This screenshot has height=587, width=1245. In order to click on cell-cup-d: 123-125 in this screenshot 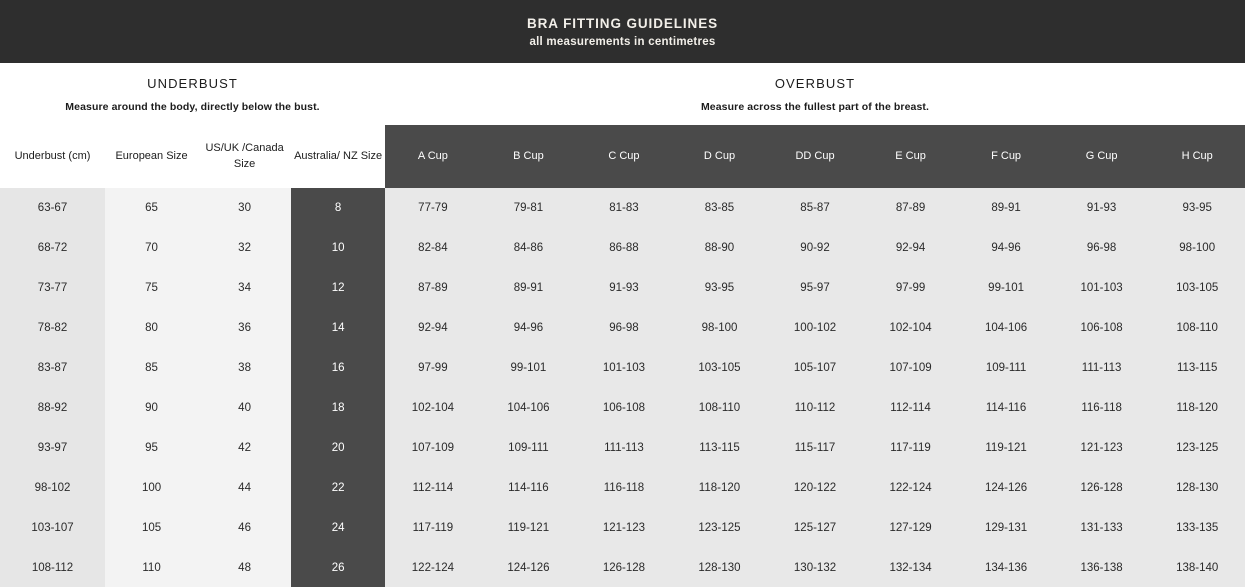, I will do `click(719, 528)`.